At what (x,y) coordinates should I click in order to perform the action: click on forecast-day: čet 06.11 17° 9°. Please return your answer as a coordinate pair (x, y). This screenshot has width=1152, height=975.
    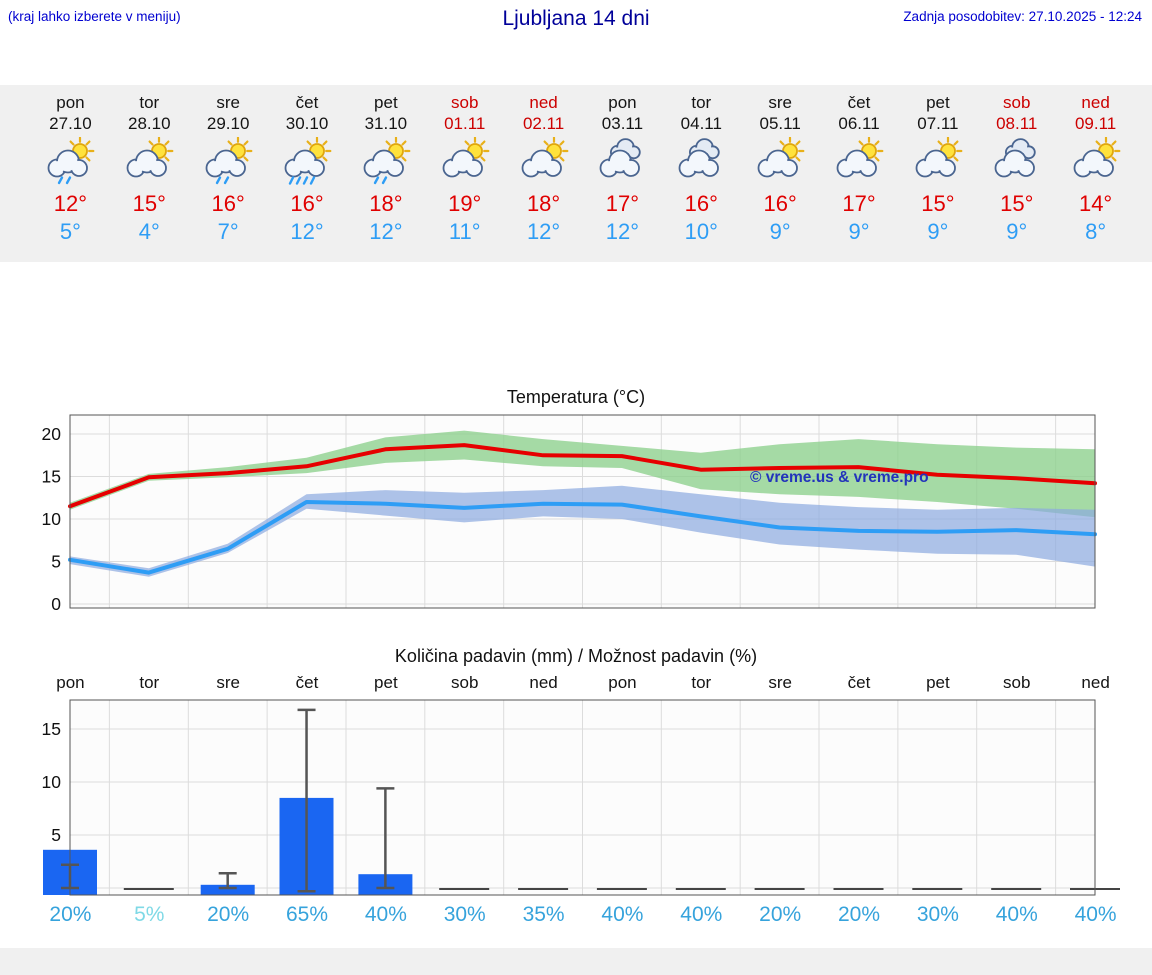
    Looking at the image, I should click on (859, 177).